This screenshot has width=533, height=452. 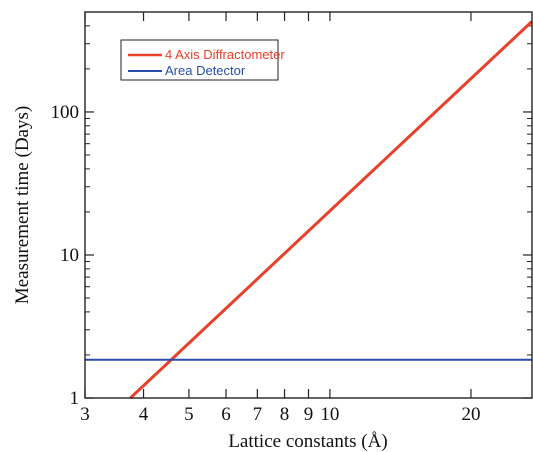 I want to click on legend-box, so click(x=199, y=60).